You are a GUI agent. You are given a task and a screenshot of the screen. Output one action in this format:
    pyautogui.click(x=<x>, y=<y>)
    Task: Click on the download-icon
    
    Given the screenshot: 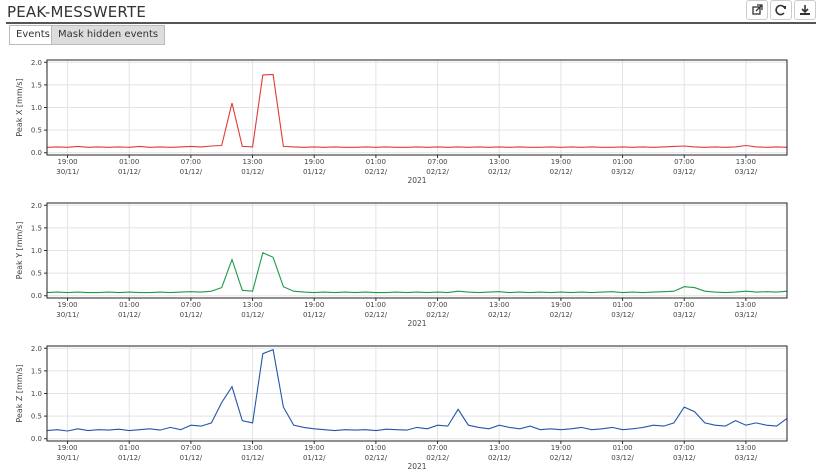 What is the action you would take?
    pyautogui.click(x=805, y=10)
    